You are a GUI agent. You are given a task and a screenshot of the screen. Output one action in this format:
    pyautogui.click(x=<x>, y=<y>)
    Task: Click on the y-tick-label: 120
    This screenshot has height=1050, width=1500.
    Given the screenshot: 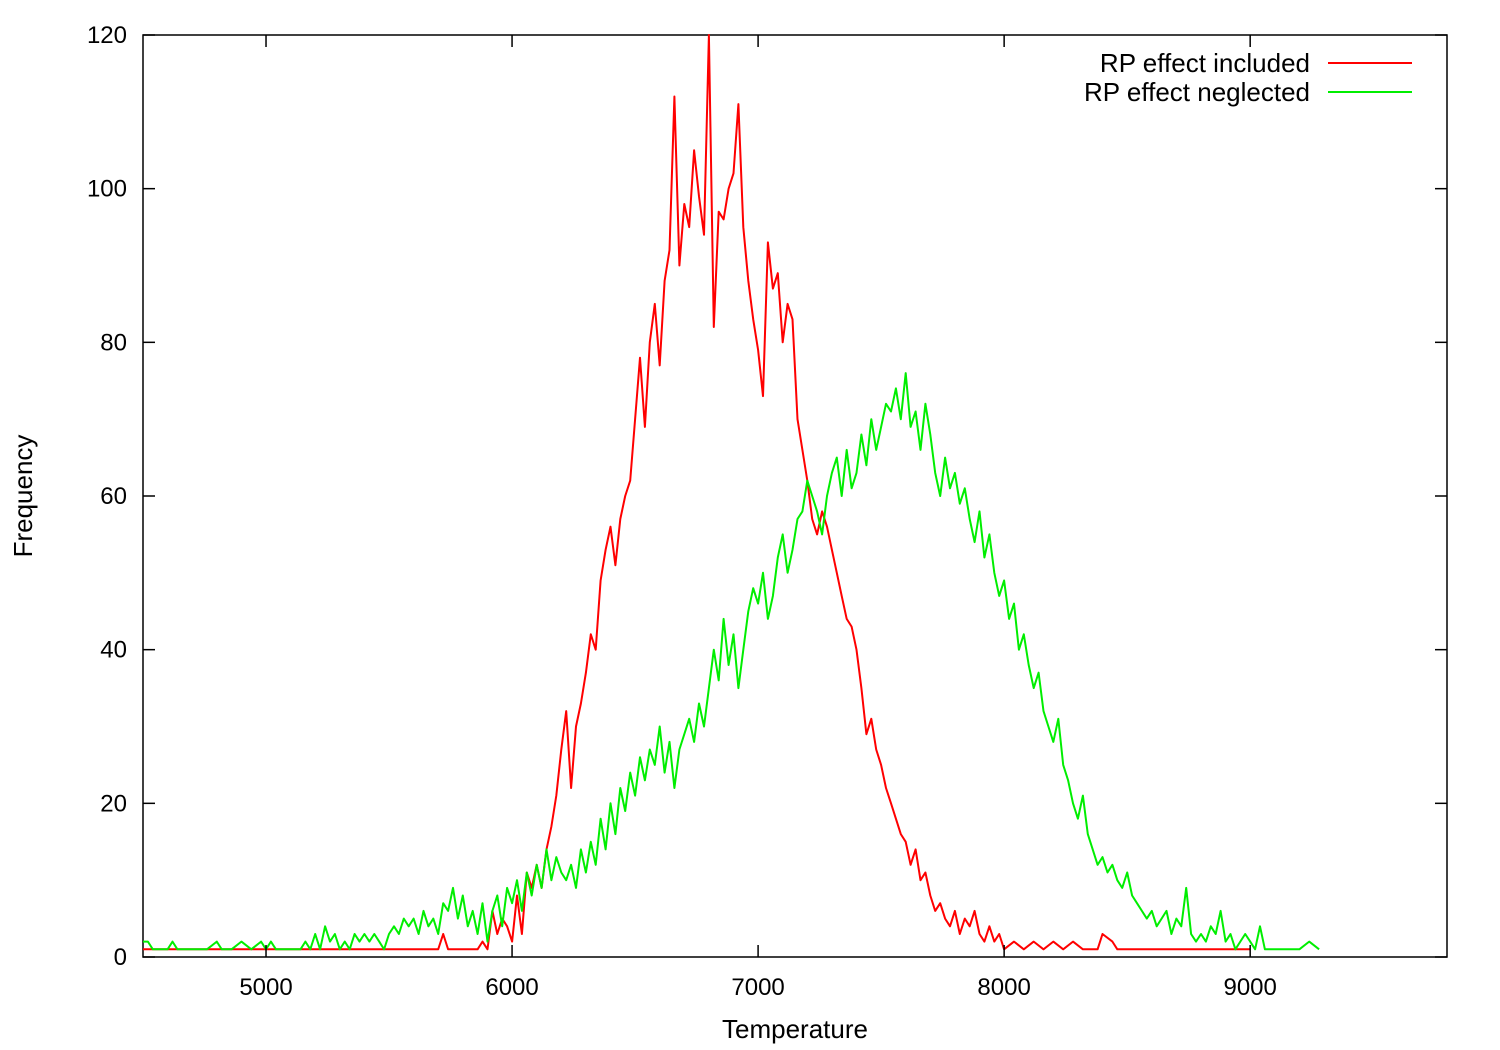 What is the action you would take?
    pyautogui.click(x=107, y=35)
    